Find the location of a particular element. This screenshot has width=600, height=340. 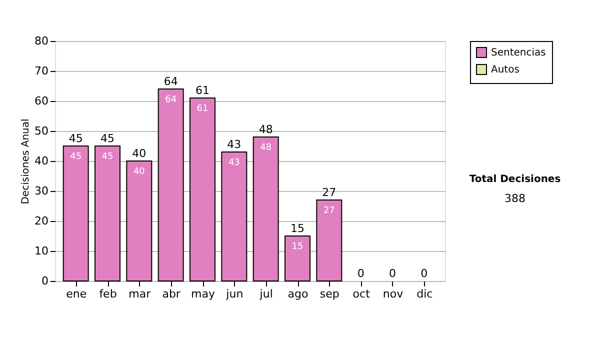

y-tick-label: 50 is located at coordinates (41, 131).